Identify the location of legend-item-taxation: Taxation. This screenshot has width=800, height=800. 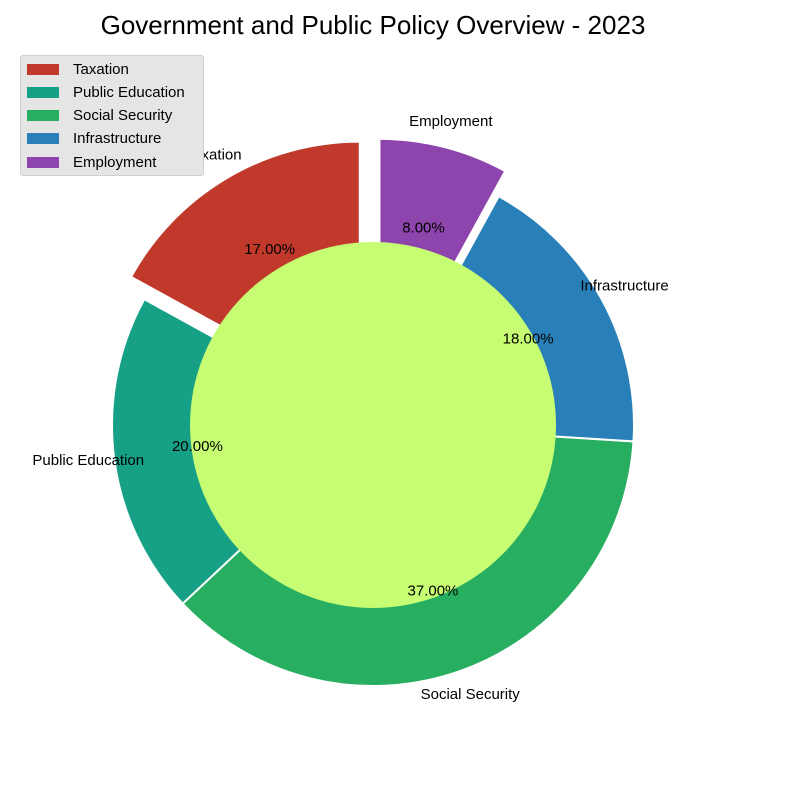
(78, 69).